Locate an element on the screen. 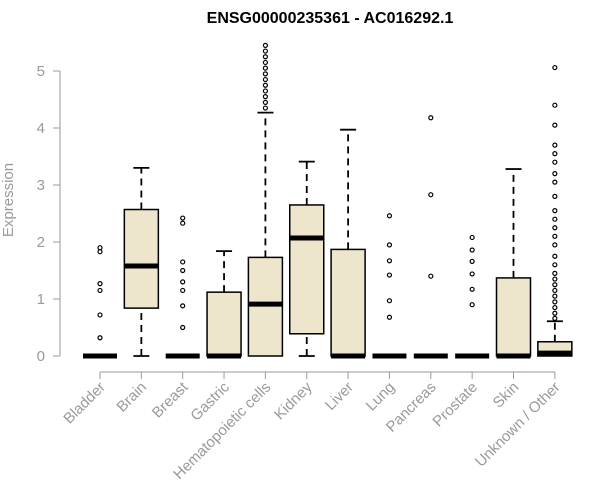  box-liver is located at coordinates (348, 243).